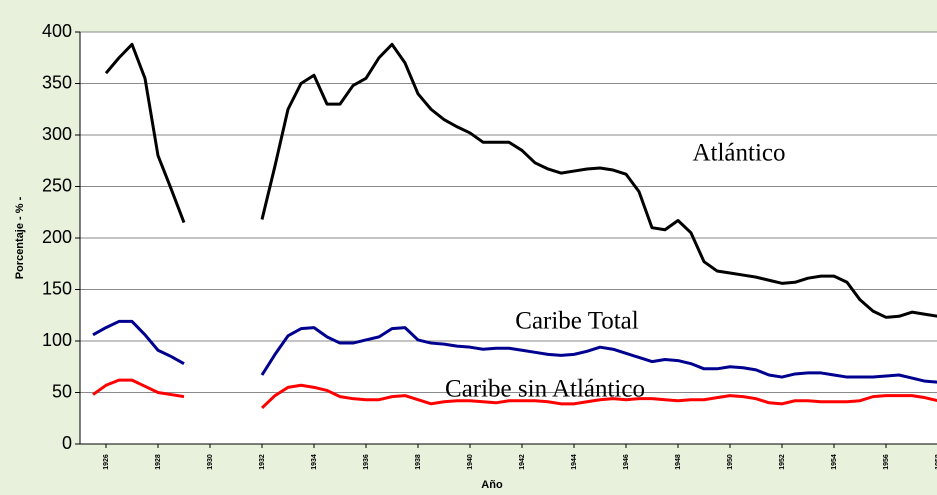  Describe the element at coordinates (574, 462) in the screenshot. I see `x-tick-label: 1944` at that location.